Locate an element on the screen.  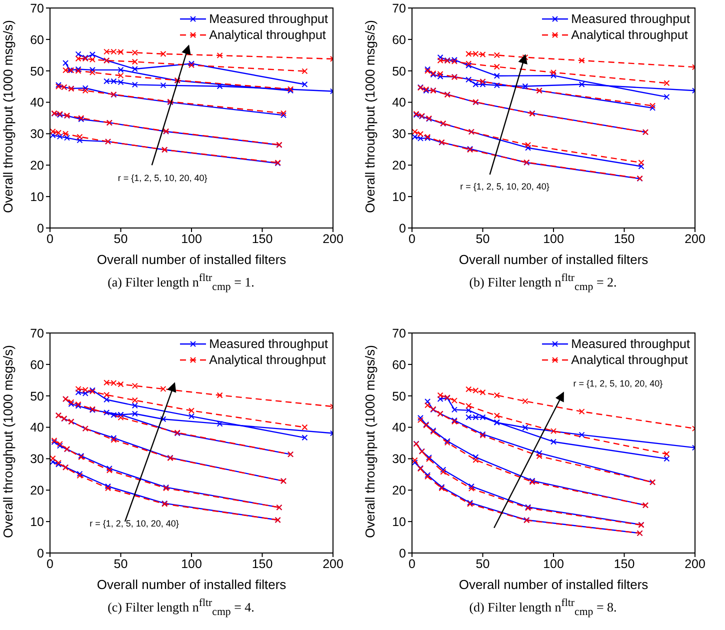
text: (d) Filter length n$^{fltr}$$_{cmp}$ = 8. is located at coordinates (543, 607).